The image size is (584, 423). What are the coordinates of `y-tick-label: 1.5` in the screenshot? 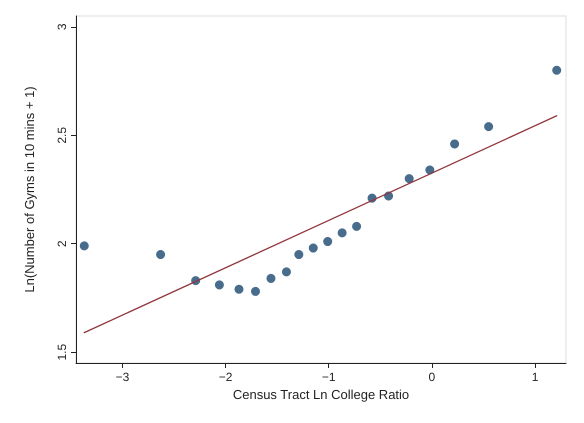 It's located at (62, 351).